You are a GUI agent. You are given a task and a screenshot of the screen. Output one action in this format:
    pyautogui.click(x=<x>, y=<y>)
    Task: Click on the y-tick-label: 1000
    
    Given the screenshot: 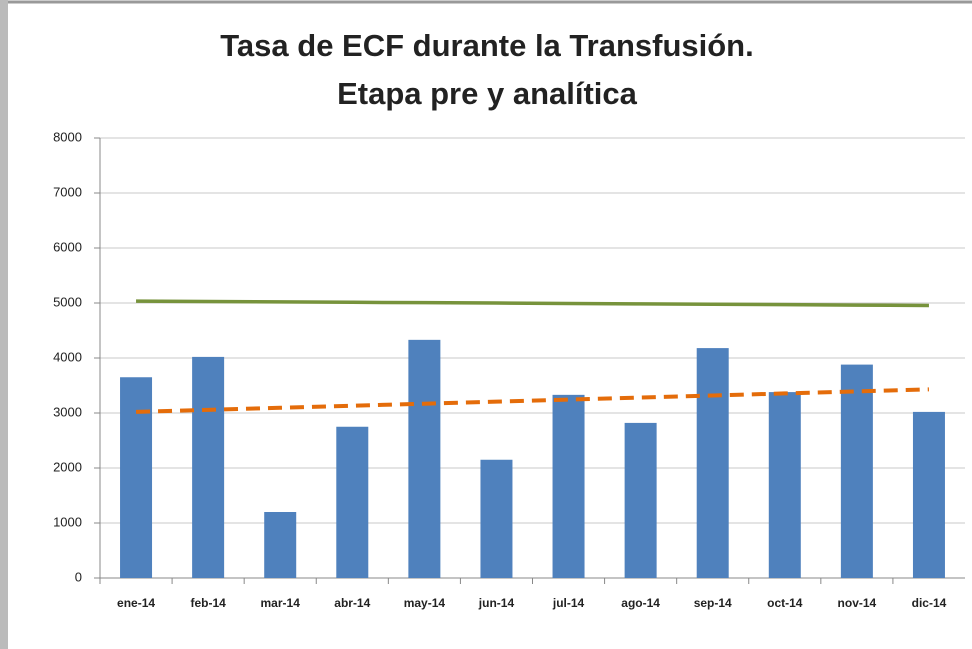 What is the action you would take?
    pyautogui.click(x=67, y=521)
    